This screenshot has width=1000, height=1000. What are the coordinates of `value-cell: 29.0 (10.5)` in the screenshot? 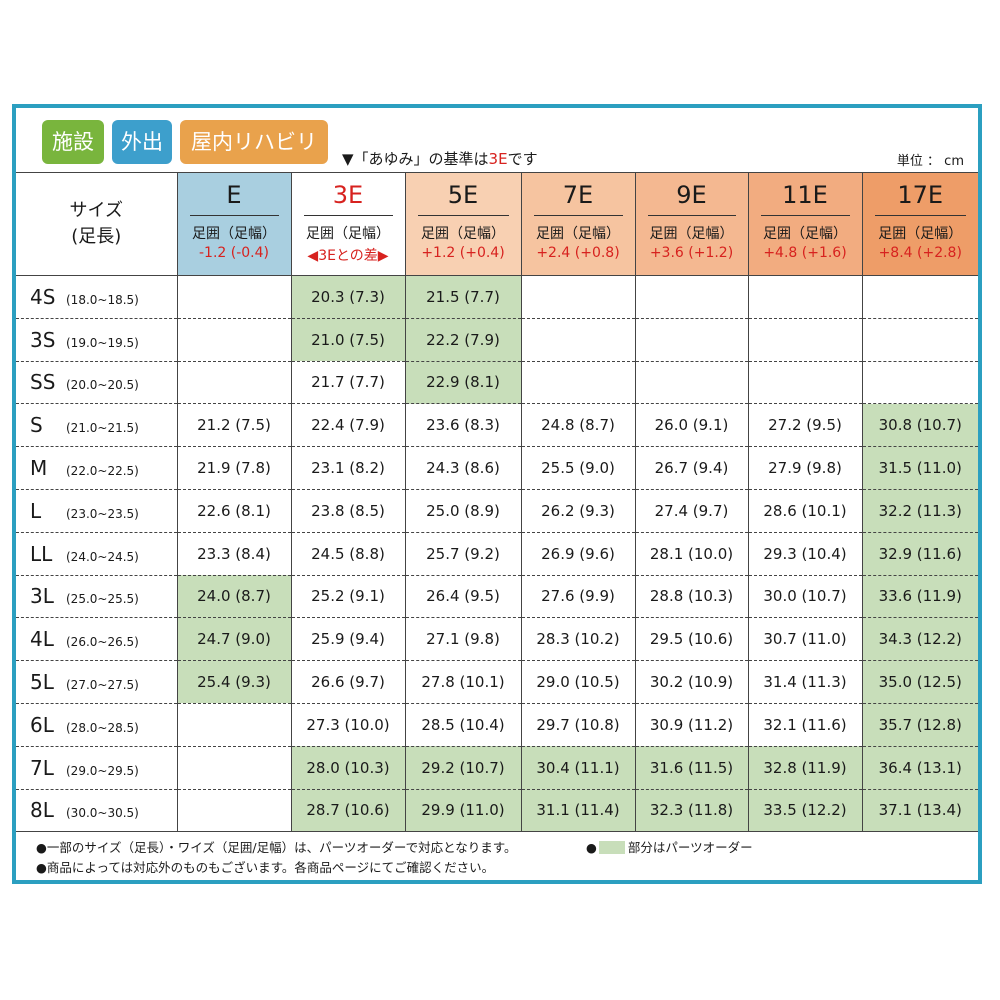 It's located at (577, 682).